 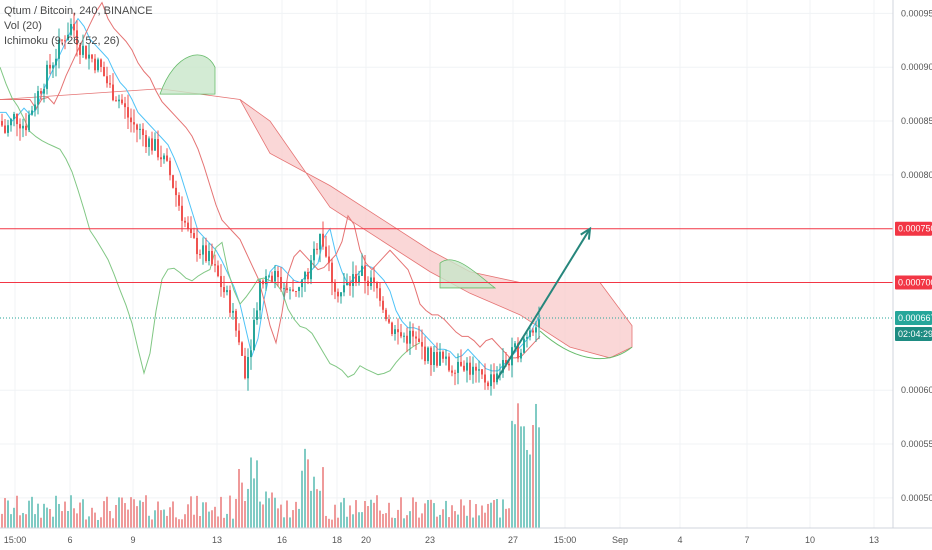 What do you see at coordinates (23, 26) in the screenshot?
I see `volume-indicator-label: Vol (20)` at bounding box center [23, 26].